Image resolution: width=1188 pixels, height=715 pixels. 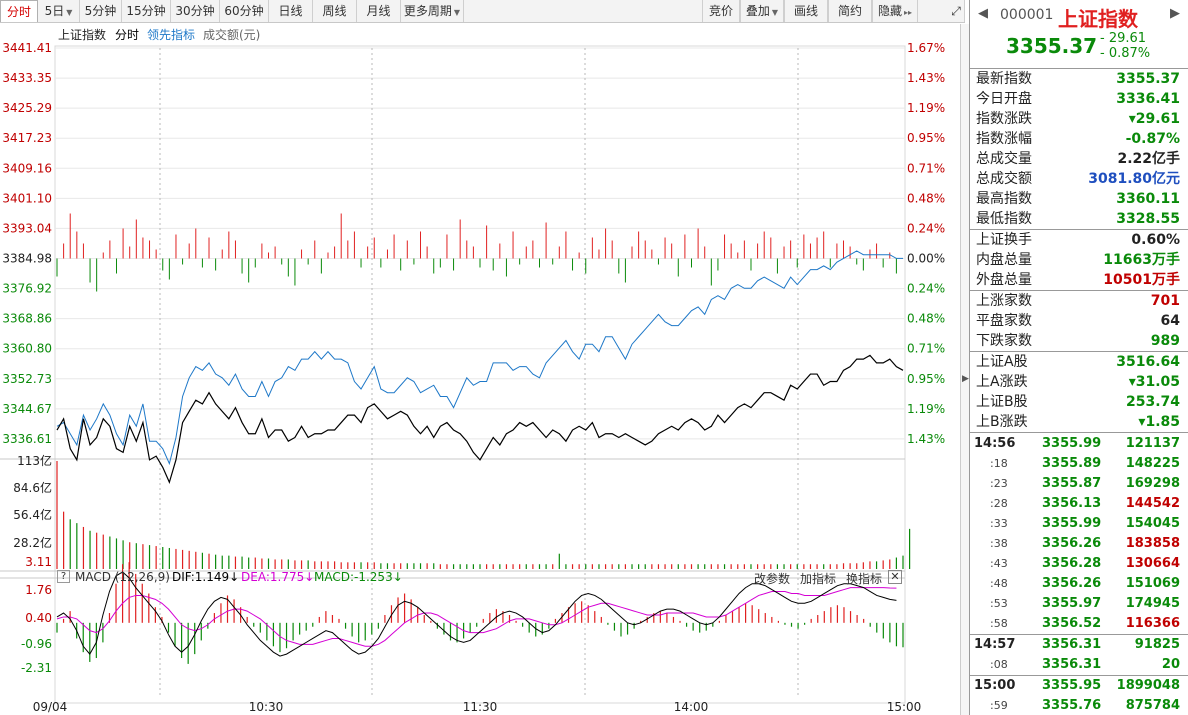 I want to click on tick-row: :08 3356.31 20, so click(x=1076, y=665).